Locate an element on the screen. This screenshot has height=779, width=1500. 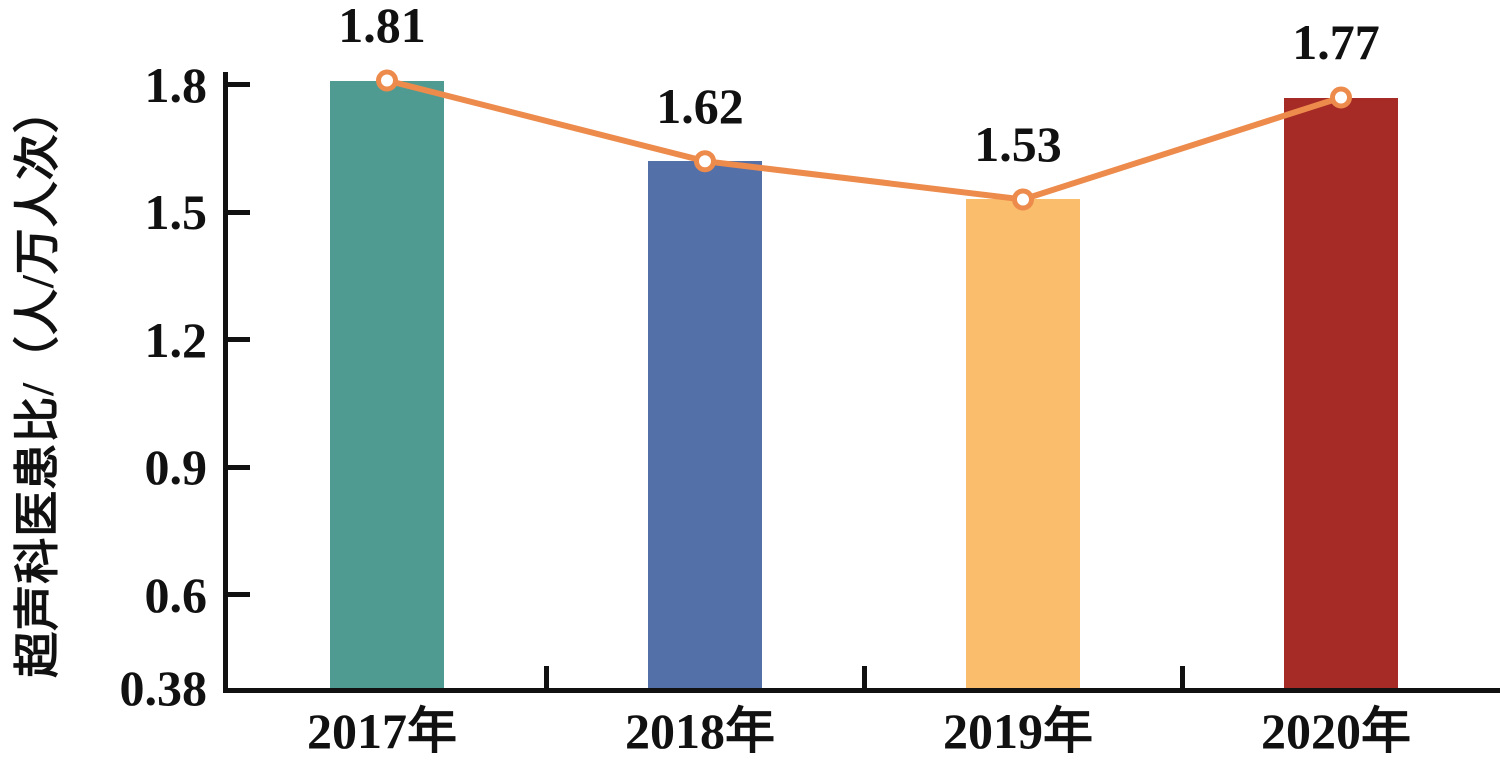
data-label: 1.62 is located at coordinates (700, 106).